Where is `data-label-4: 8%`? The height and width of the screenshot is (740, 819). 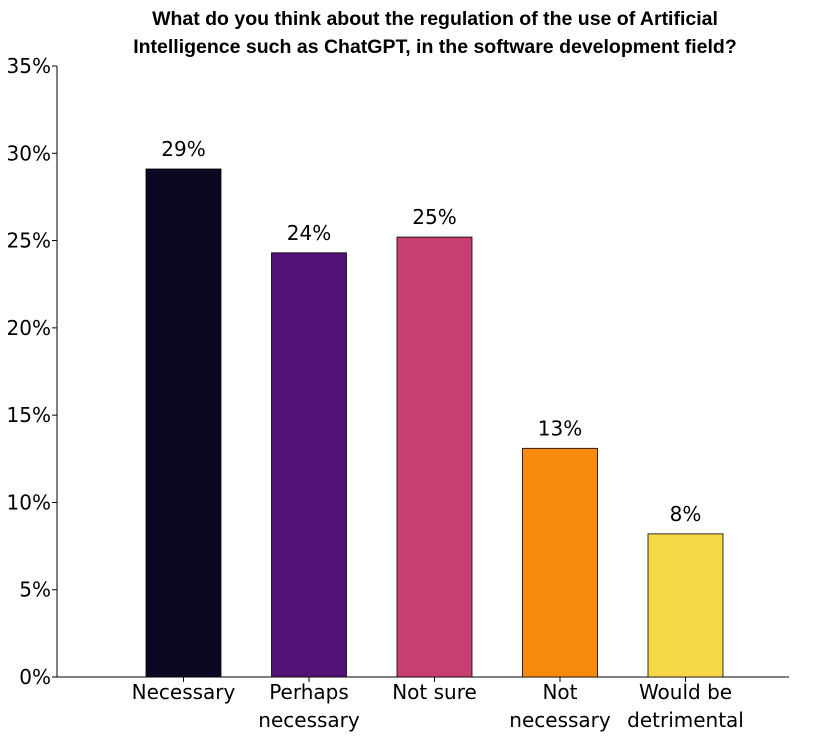 data-label-4: 8% is located at coordinates (686, 514).